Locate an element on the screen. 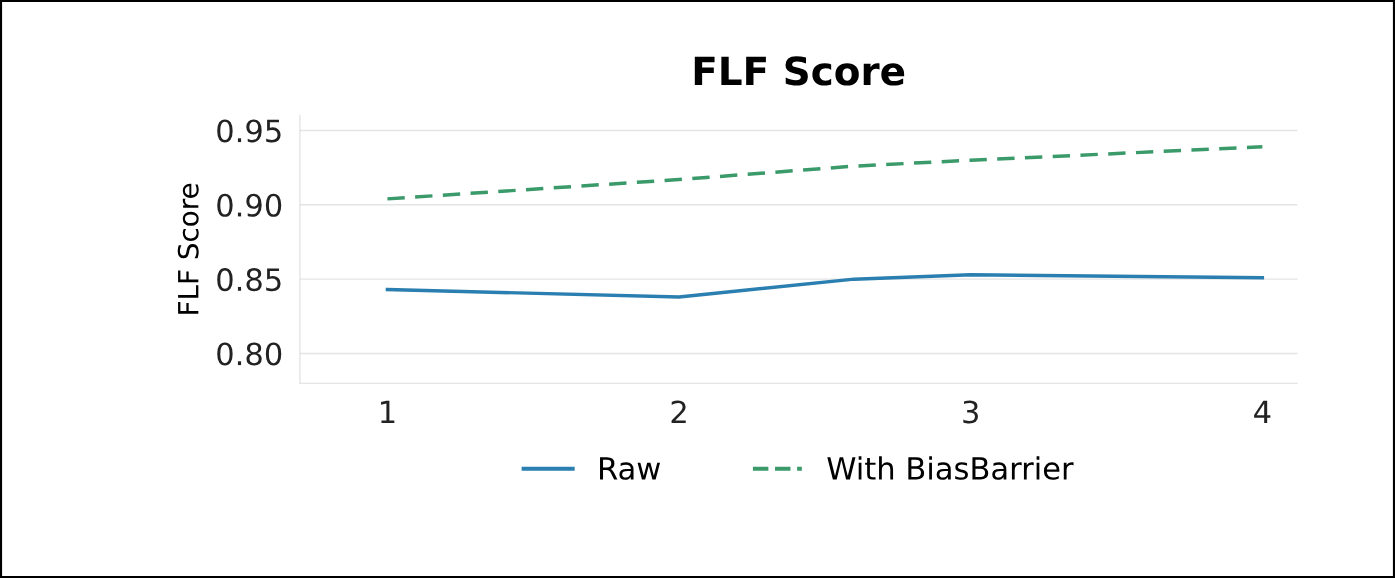 This screenshot has height=578, width=1395. y-axis-title: FLF Score is located at coordinates (188, 248).